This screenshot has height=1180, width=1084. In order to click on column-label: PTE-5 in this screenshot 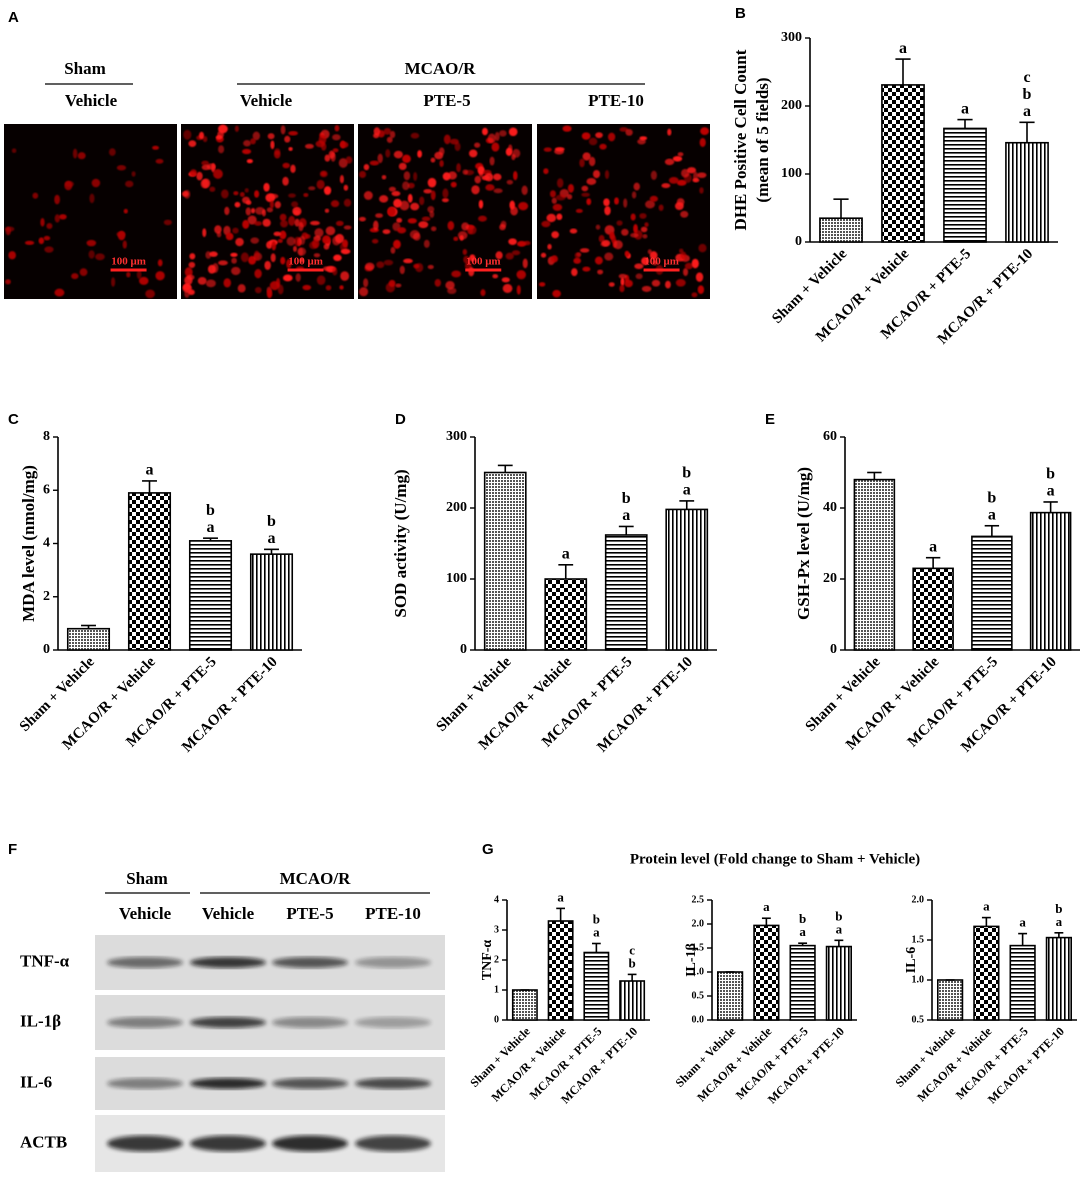, I will do `click(446, 100)`.